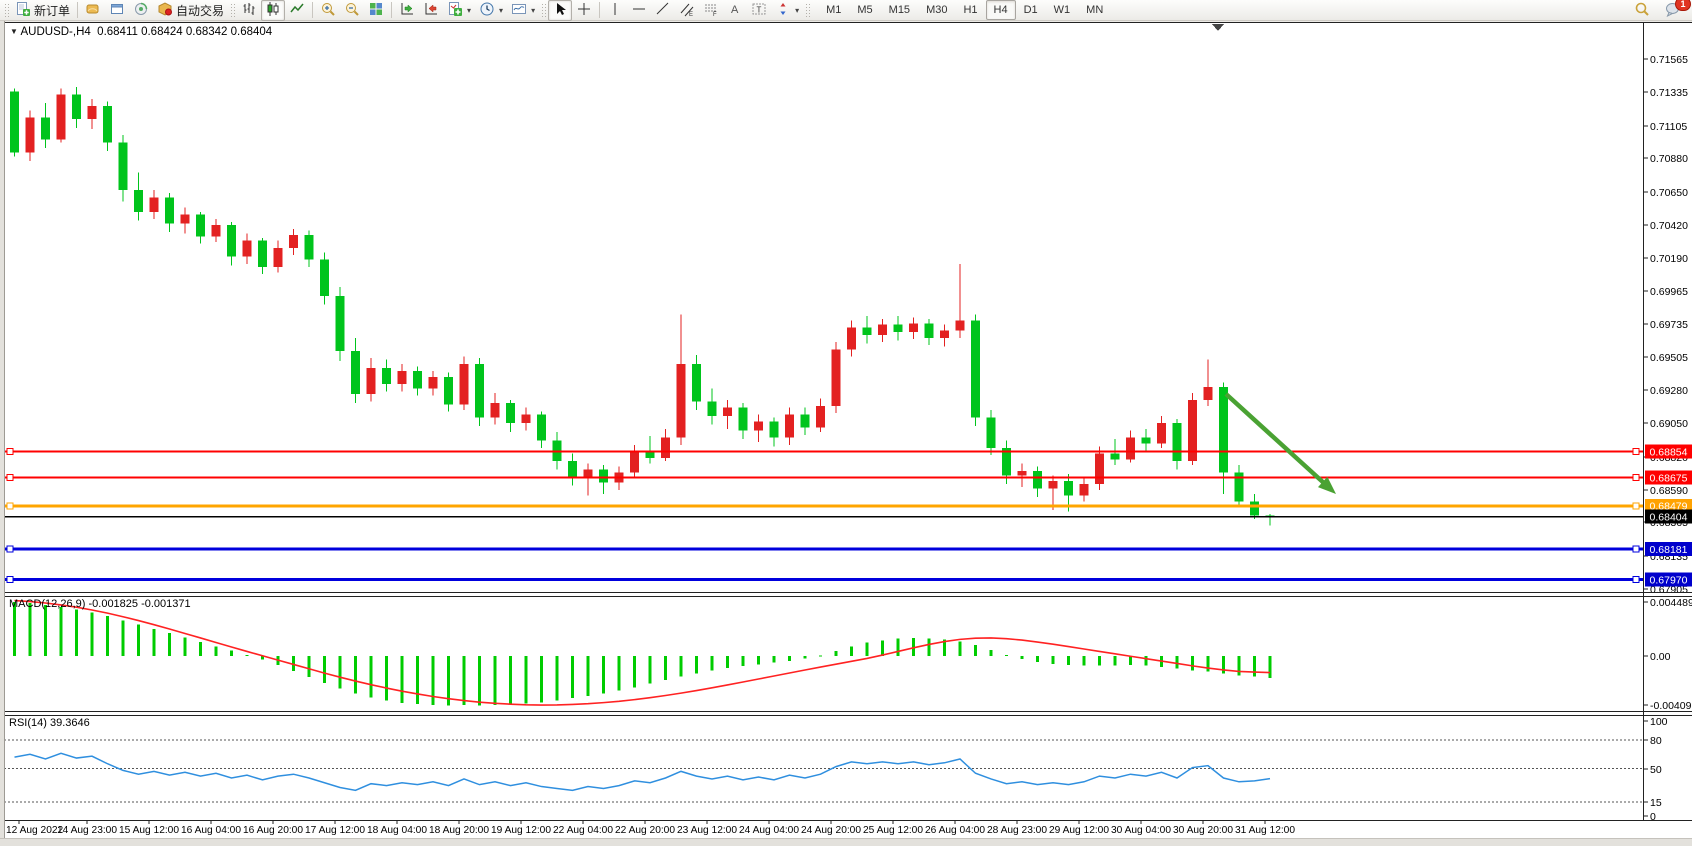 The height and width of the screenshot is (846, 1692). Describe the element at coordinates (93, 10) in the screenshot. I see `market-watch-button` at that location.